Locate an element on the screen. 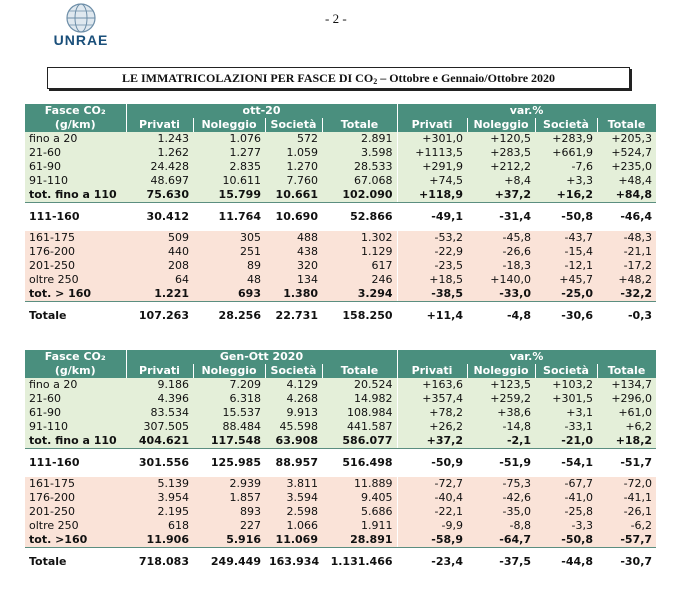 This screenshot has width=680, height=593. table-cell: -15,4 is located at coordinates (566, 252).